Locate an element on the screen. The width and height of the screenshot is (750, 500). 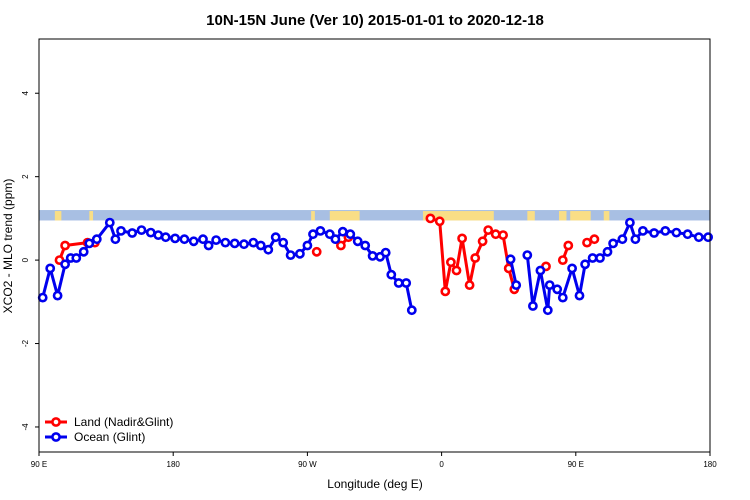
latitude-band is located at coordinates (374, 215).